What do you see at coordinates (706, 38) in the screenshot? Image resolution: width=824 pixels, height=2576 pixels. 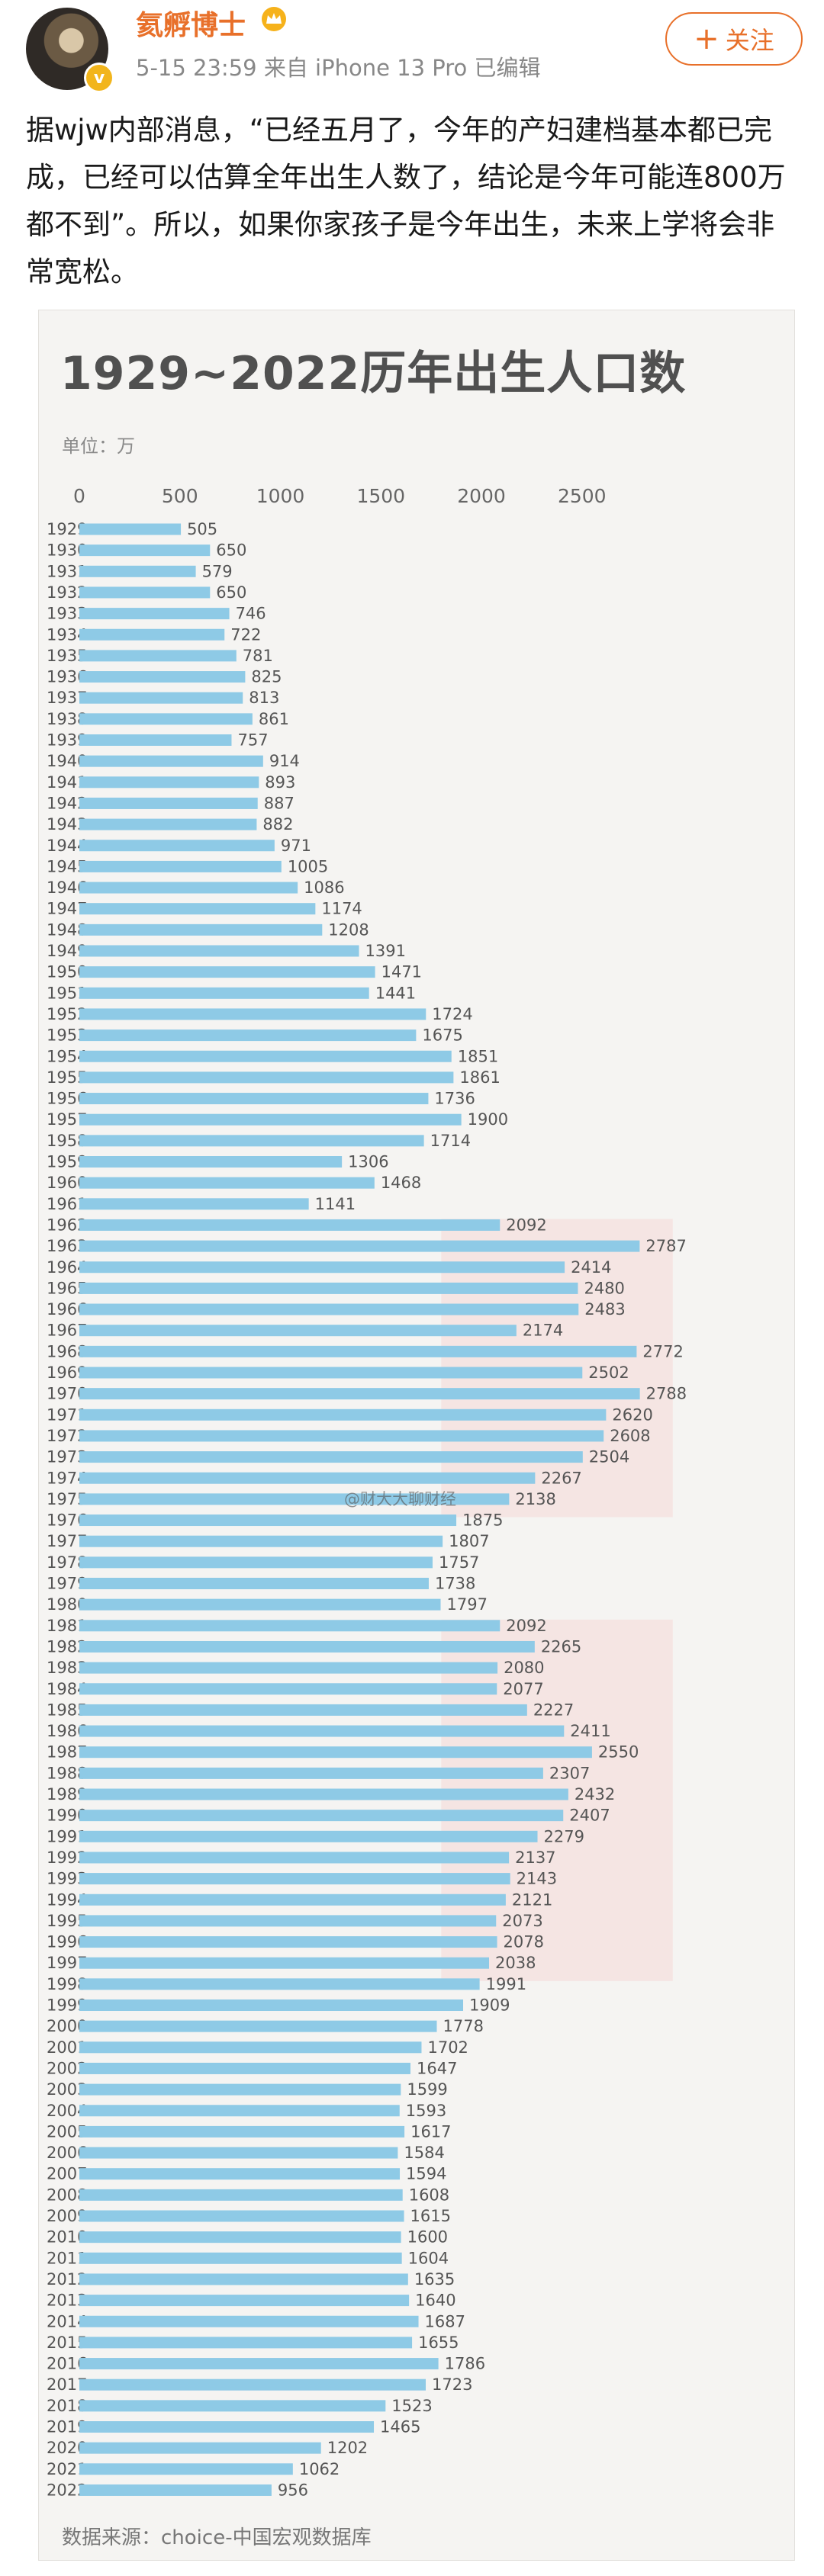 I see `plus-icon: +` at bounding box center [706, 38].